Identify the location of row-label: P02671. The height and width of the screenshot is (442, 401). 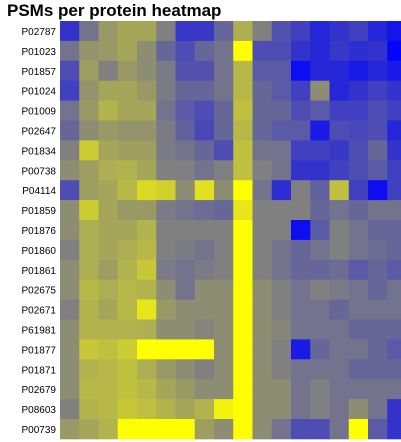
(39, 311).